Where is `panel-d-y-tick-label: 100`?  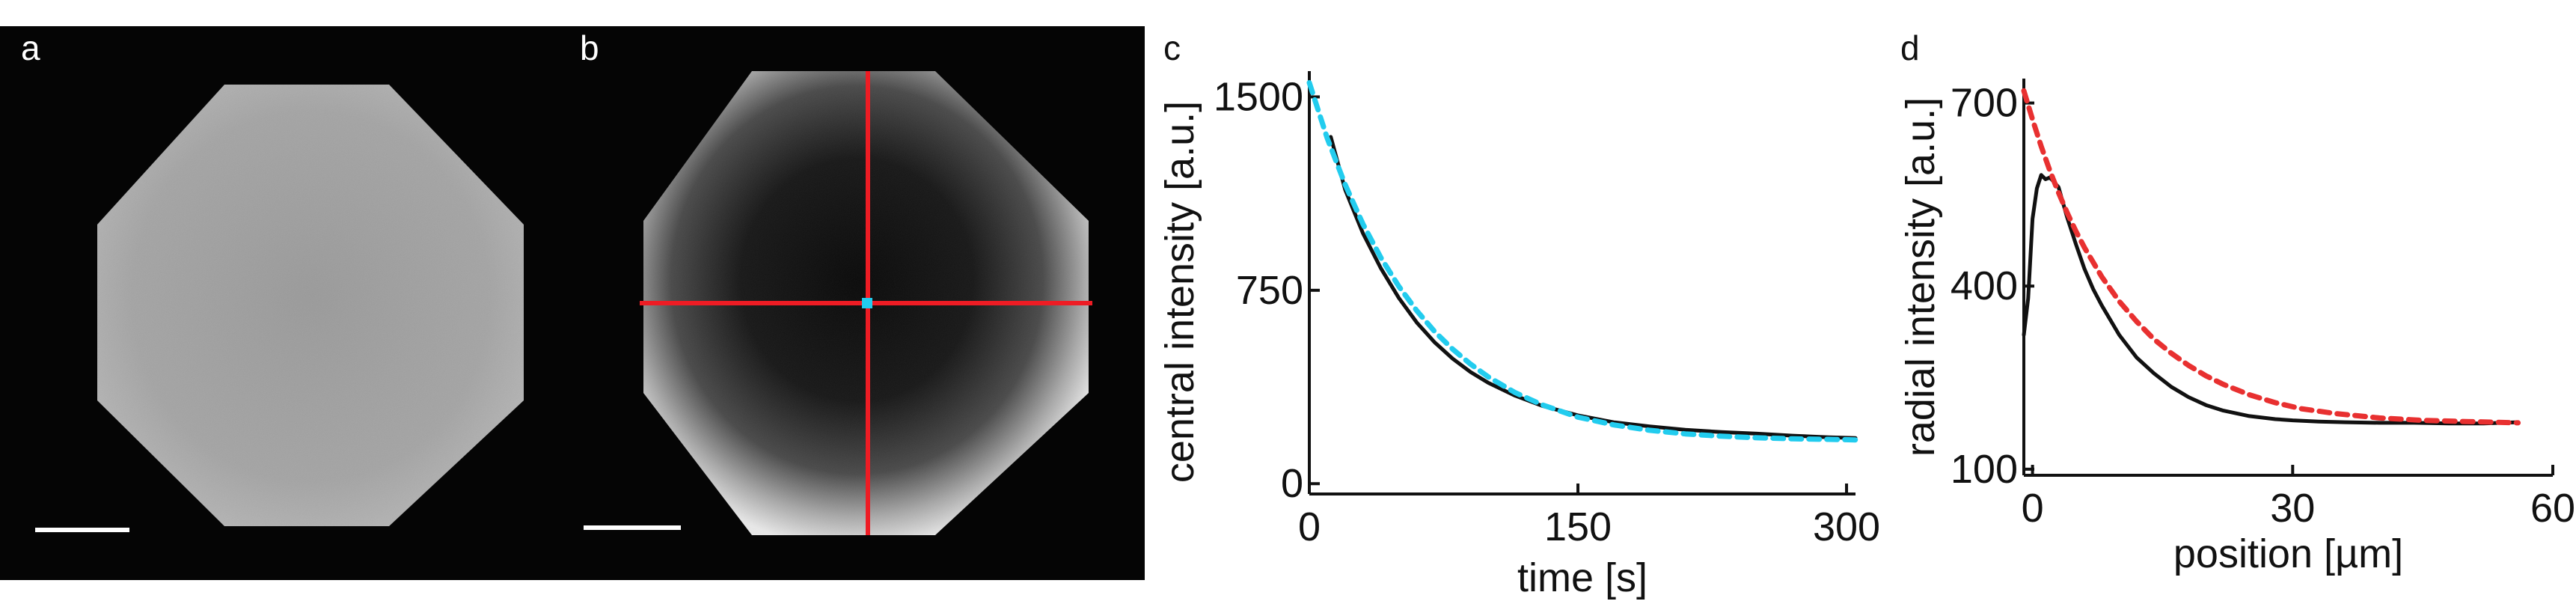
panel-d-y-tick-label: 100 is located at coordinates (1985, 469).